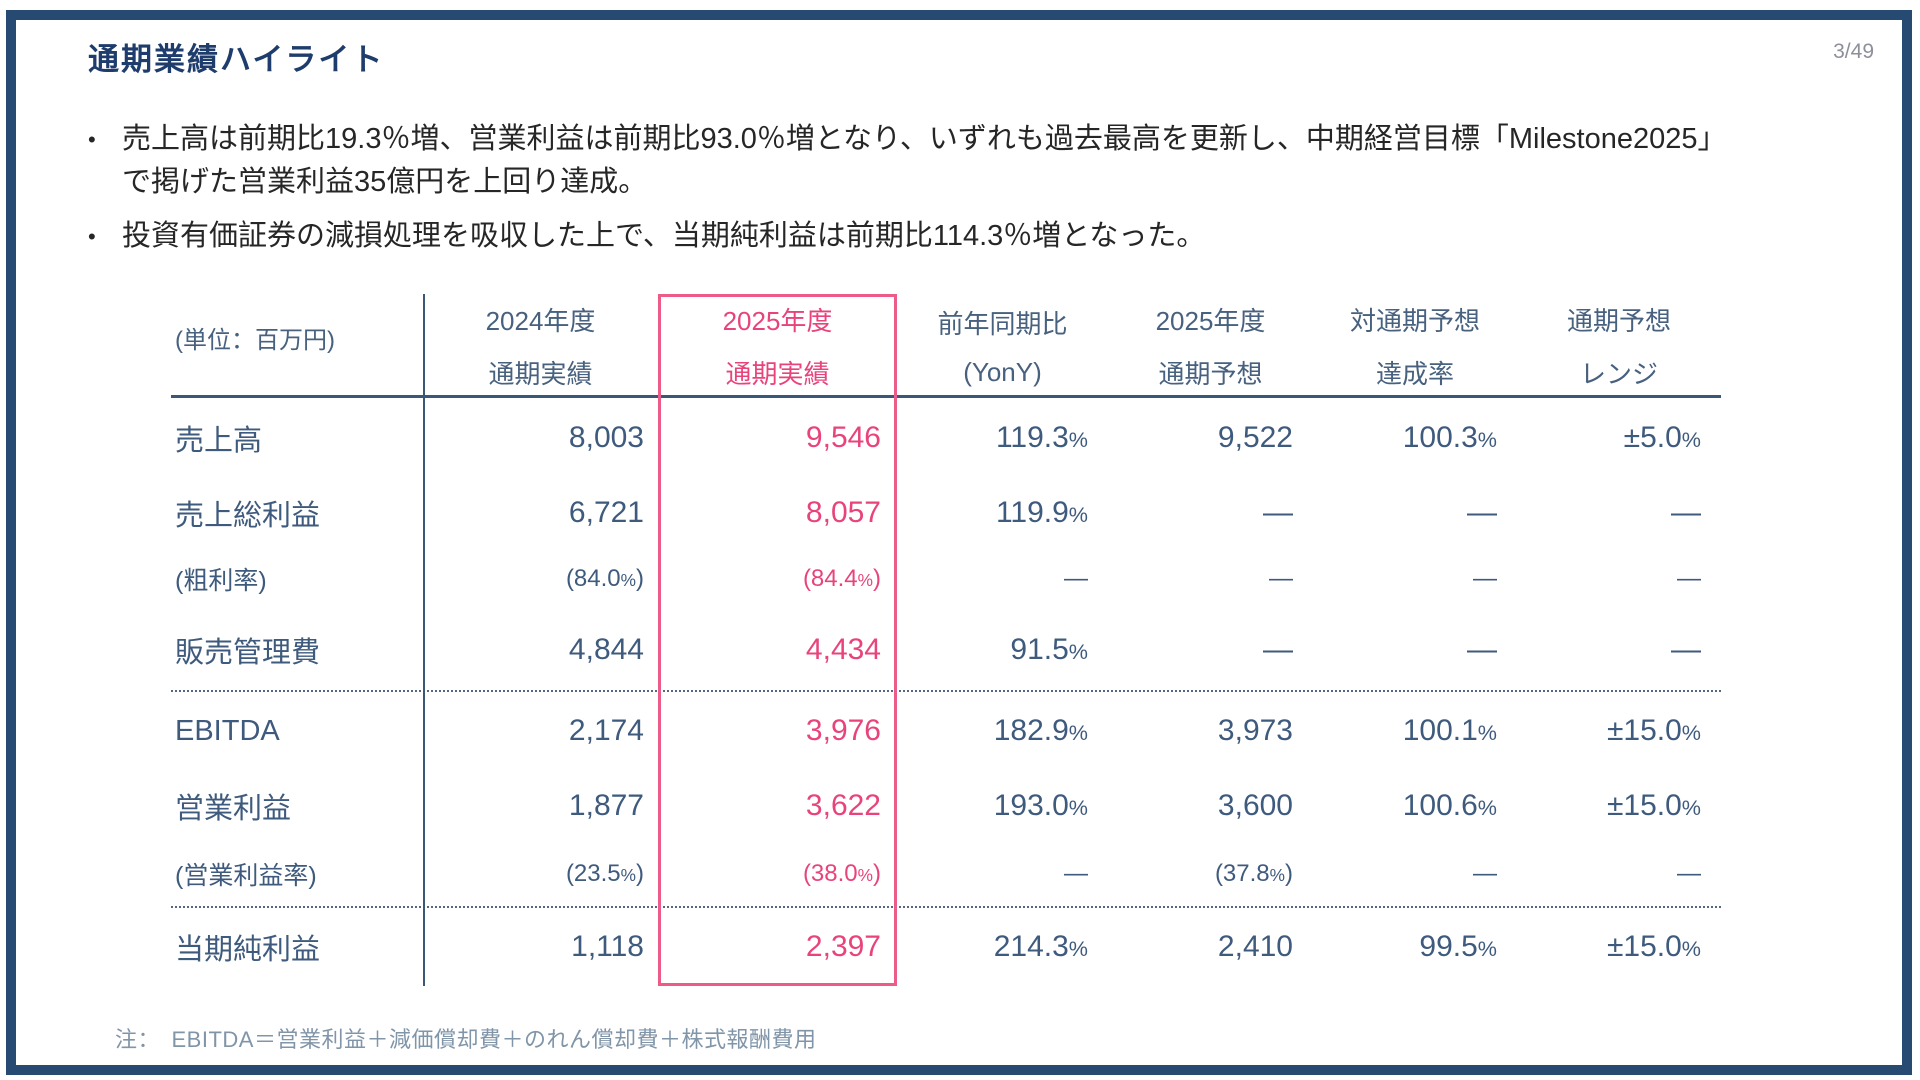 The image size is (1920, 1080). Describe the element at coordinates (843, 437) in the screenshot. I see `table-cell: 9,546` at that location.